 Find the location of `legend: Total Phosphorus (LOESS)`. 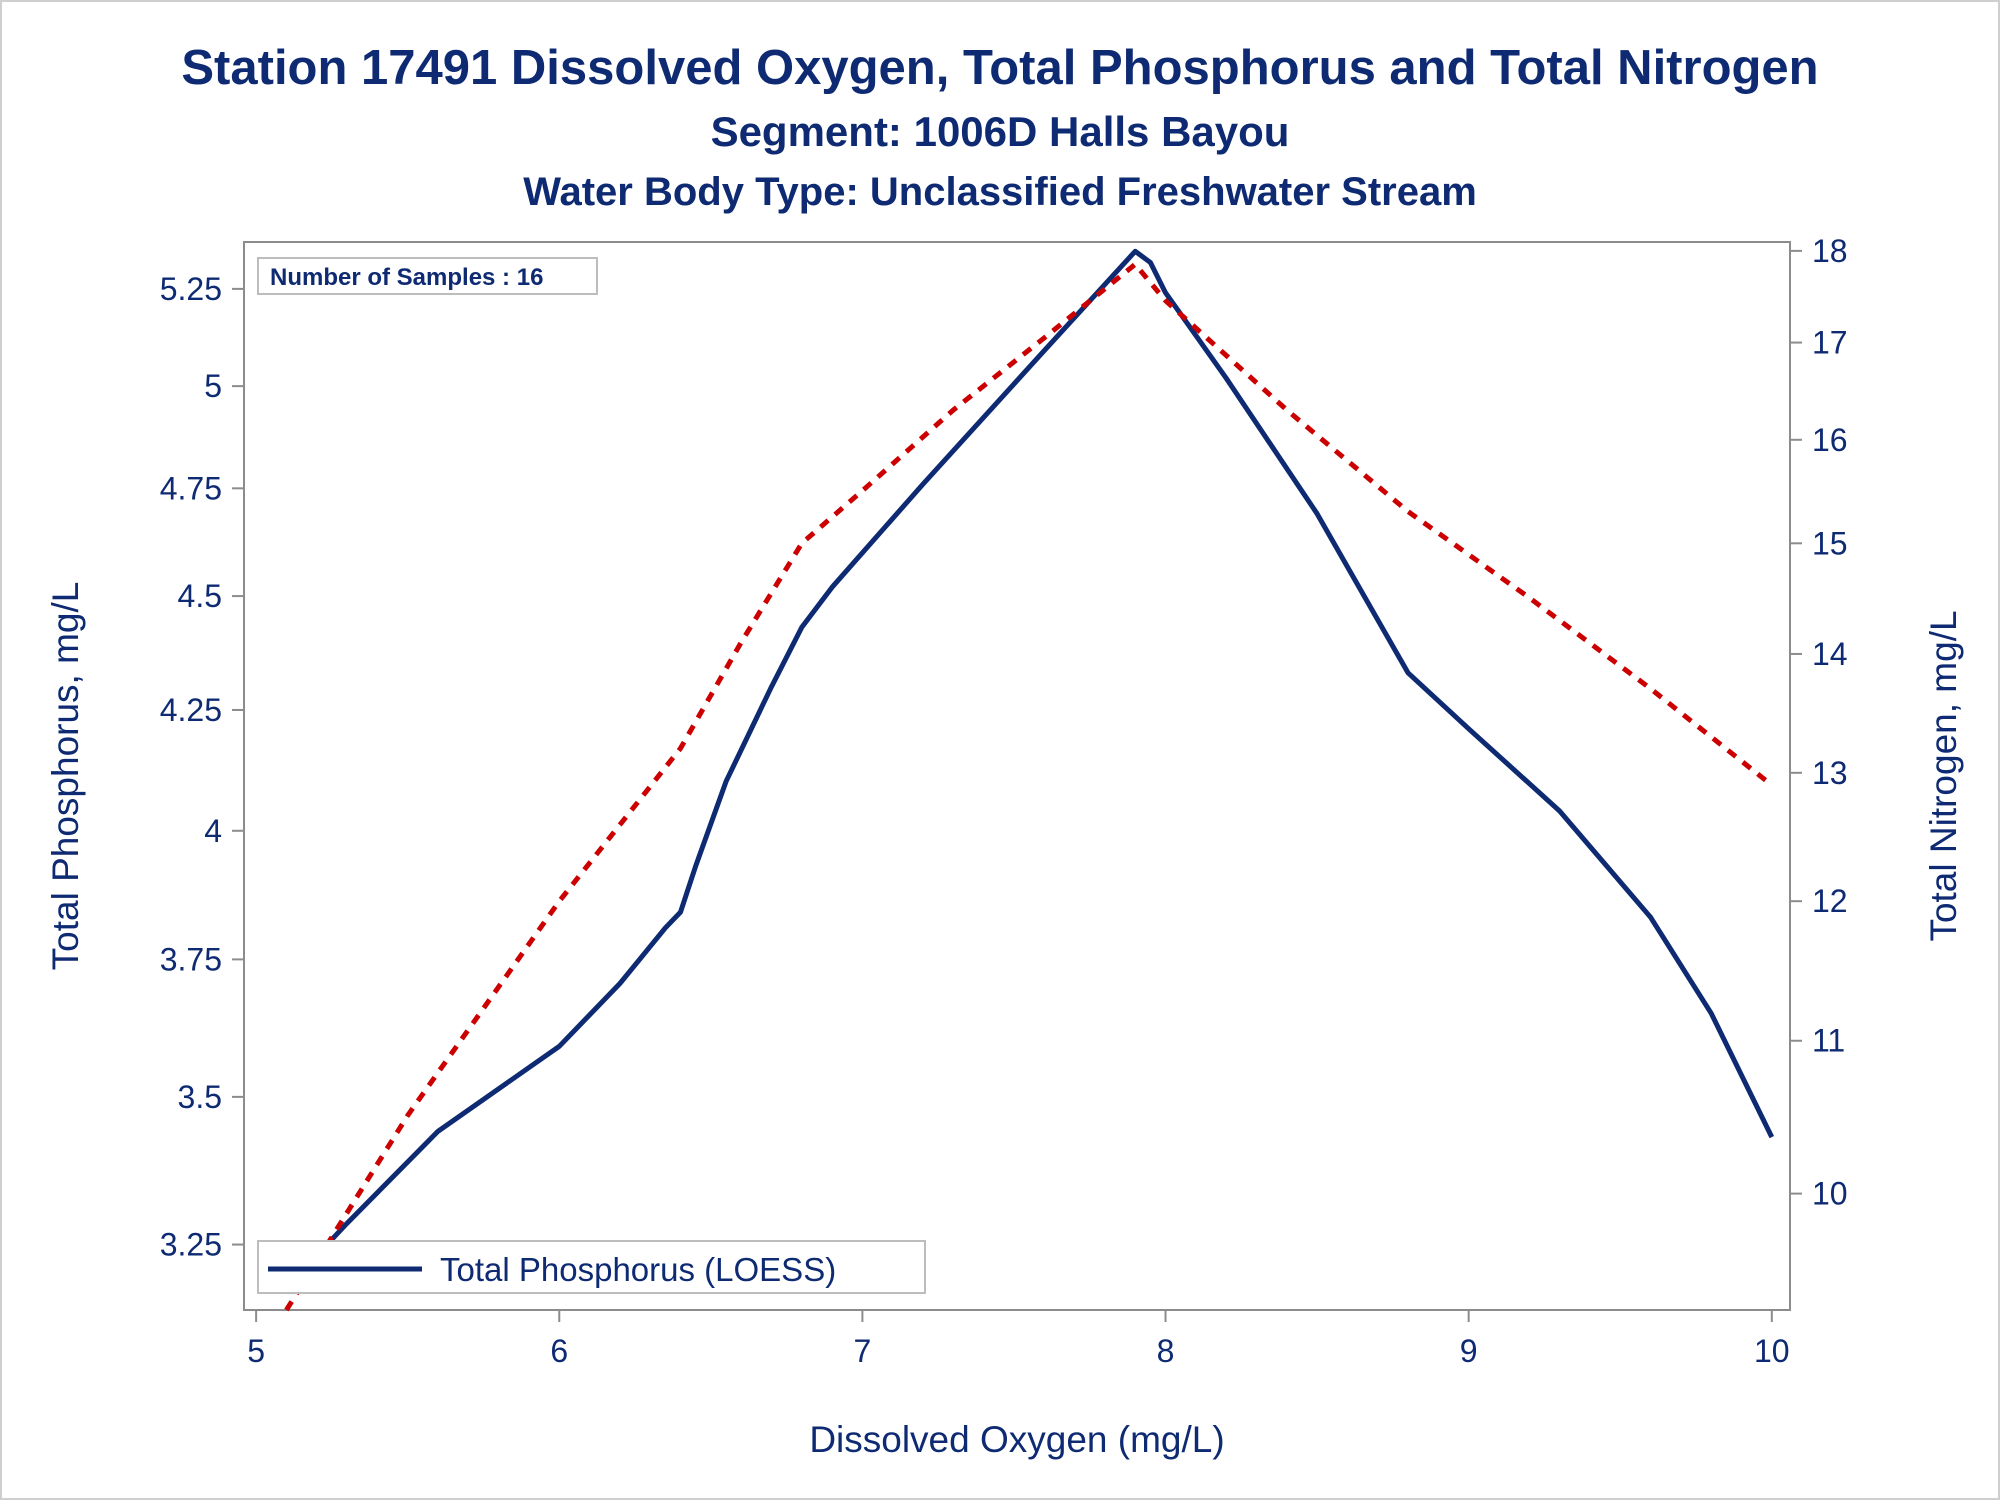

legend: Total Phosphorus (LOESS) is located at coordinates (591, 1267).